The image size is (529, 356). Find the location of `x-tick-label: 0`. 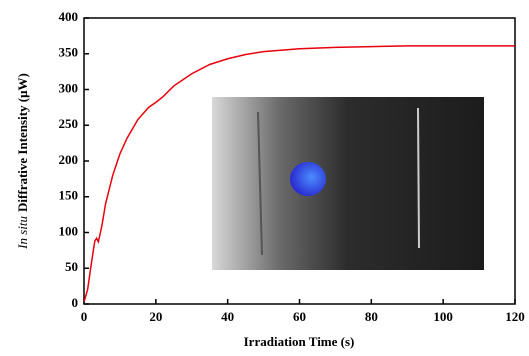

x-tick-label: 0 is located at coordinates (84, 316).